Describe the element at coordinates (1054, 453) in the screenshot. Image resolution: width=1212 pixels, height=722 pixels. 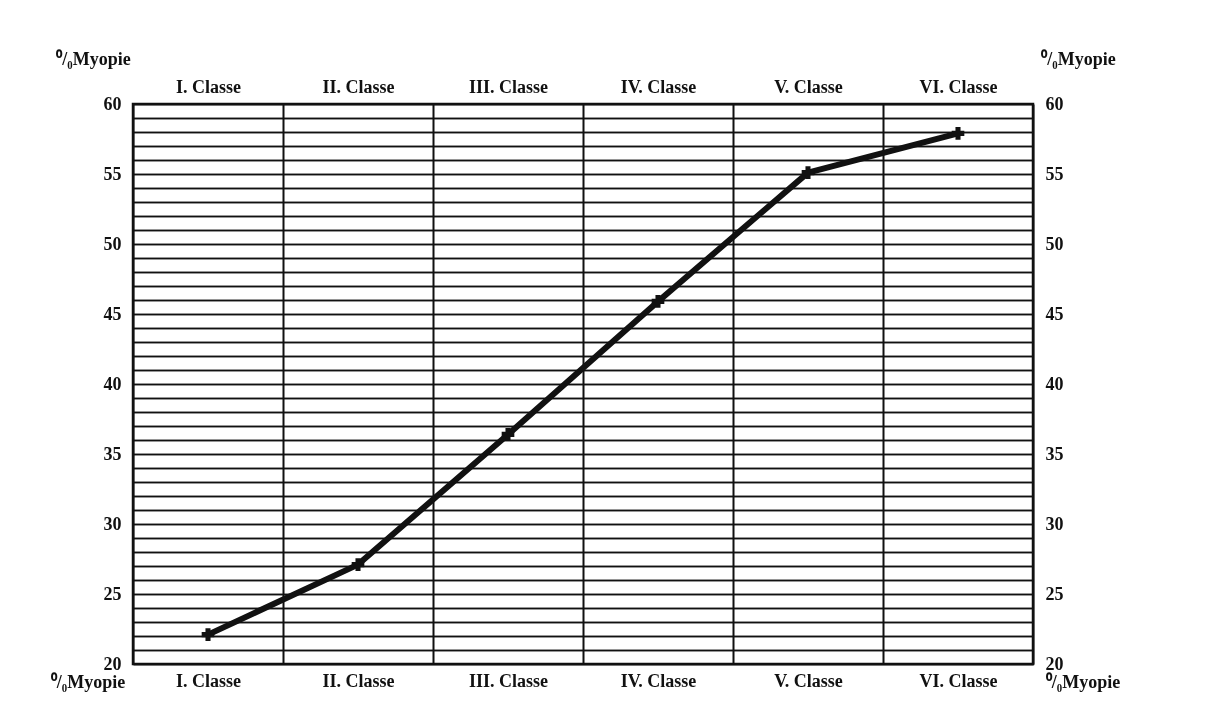
I see `y2-tick-label: 35` at that location.